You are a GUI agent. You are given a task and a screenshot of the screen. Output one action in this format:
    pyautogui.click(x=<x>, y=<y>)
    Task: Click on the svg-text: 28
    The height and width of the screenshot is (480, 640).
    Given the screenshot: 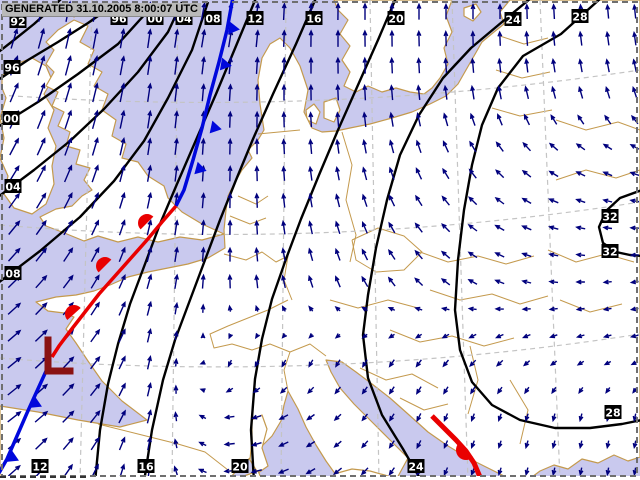 What is the action you would take?
    pyautogui.click(x=612, y=413)
    